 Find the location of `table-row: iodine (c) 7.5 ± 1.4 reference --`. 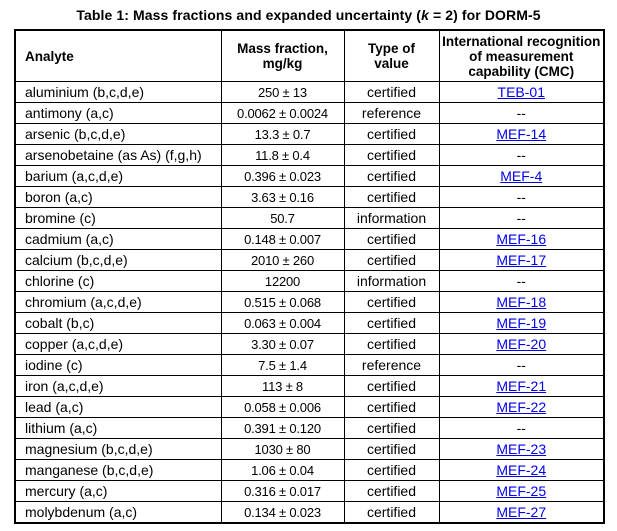

table-row: iodine (c) 7.5 ± 1.4 reference -- is located at coordinates (309, 365).